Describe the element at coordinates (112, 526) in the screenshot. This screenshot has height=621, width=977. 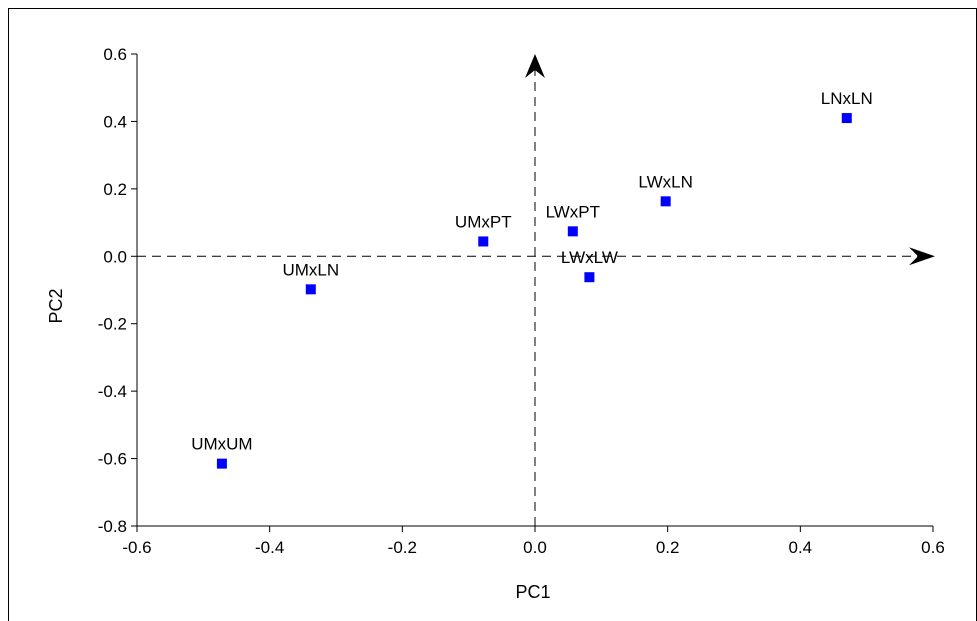
I see `y-tick-label: -0.8` at that location.